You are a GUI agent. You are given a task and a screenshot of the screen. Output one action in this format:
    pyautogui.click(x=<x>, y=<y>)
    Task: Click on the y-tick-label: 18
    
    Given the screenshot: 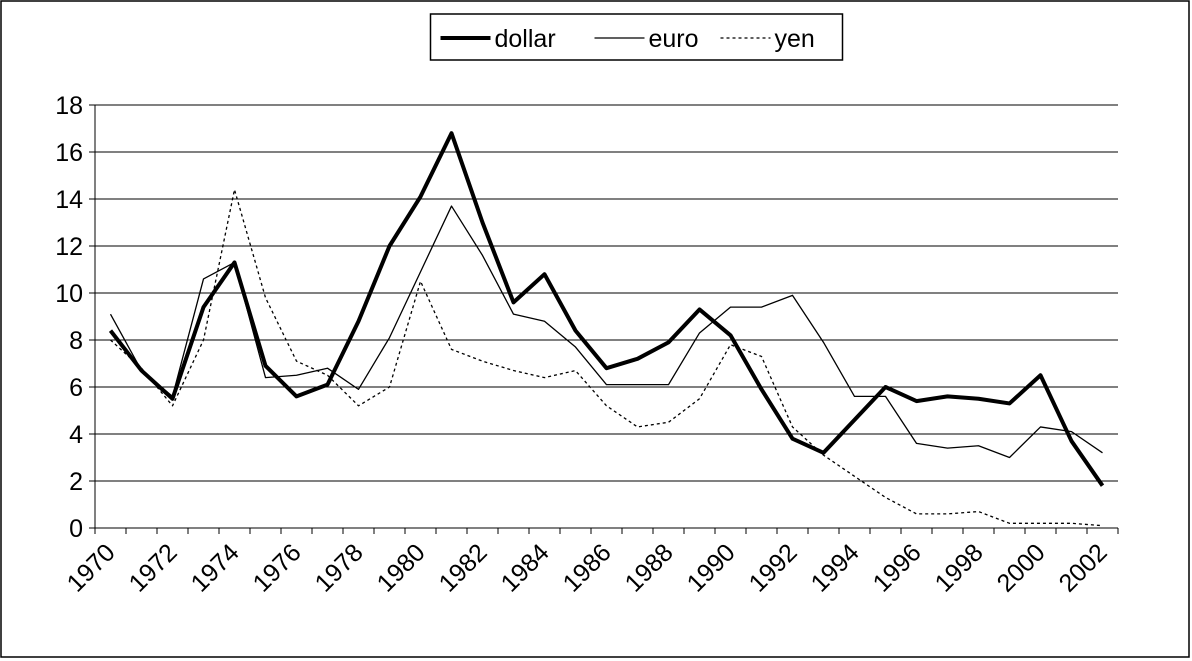 What is the action you would take?
    pyautogui.click(x=69, y=106)
    